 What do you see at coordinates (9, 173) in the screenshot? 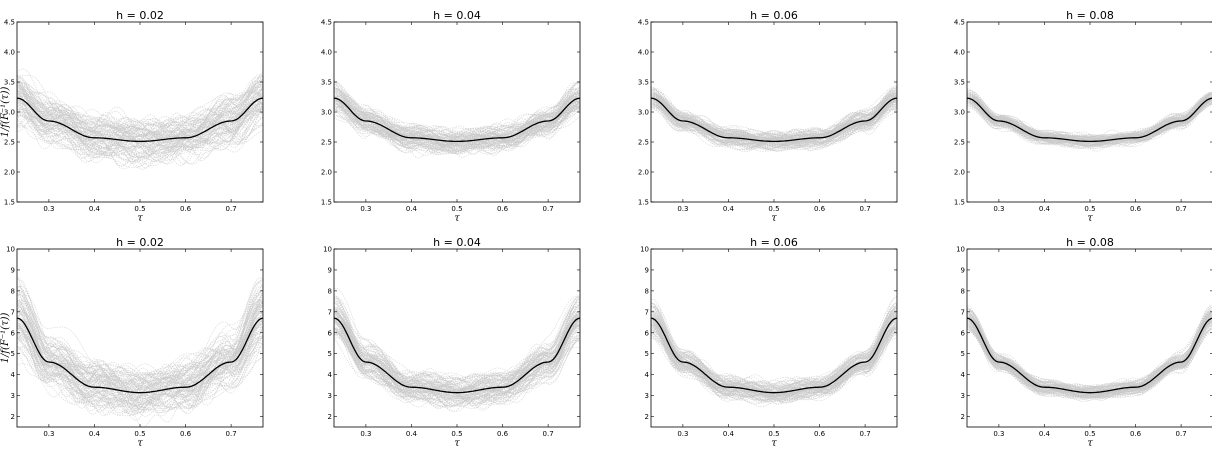
I see `y-tick-label: 2.0` at bounding box center [9, 173].